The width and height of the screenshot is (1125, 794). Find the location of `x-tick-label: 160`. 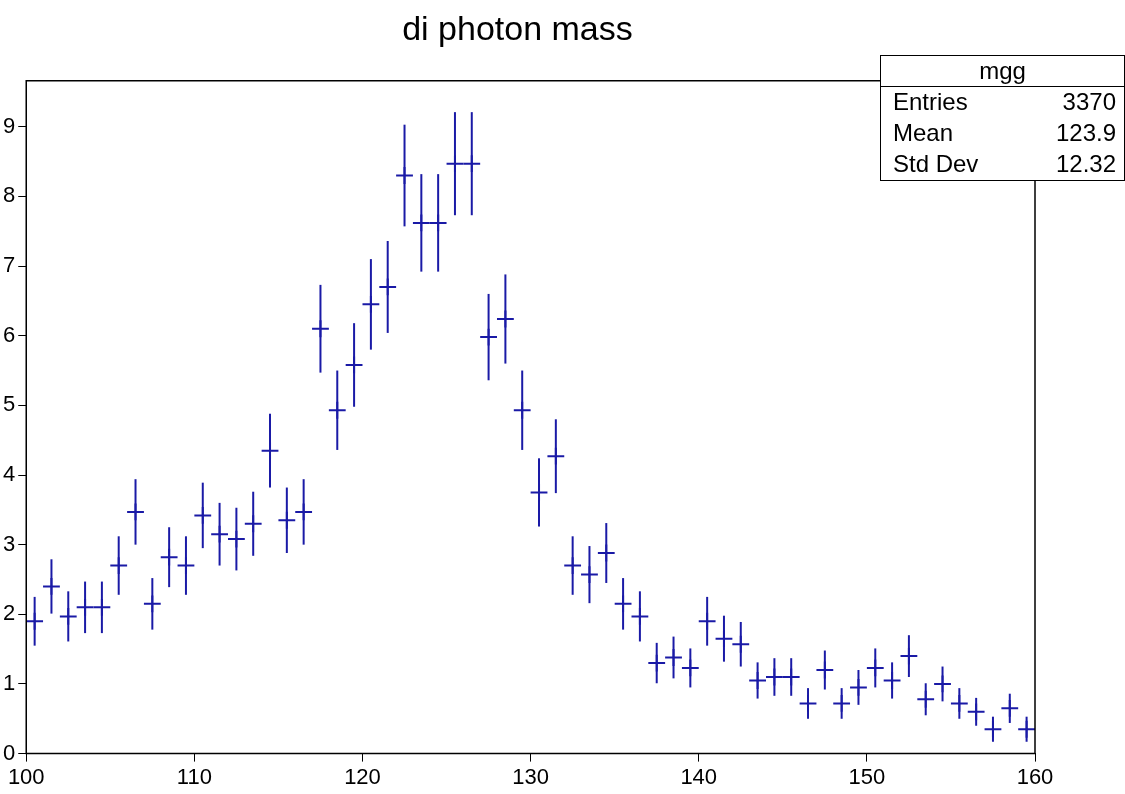

x-tick-label: 160 is located at coordinates (1035, 776).